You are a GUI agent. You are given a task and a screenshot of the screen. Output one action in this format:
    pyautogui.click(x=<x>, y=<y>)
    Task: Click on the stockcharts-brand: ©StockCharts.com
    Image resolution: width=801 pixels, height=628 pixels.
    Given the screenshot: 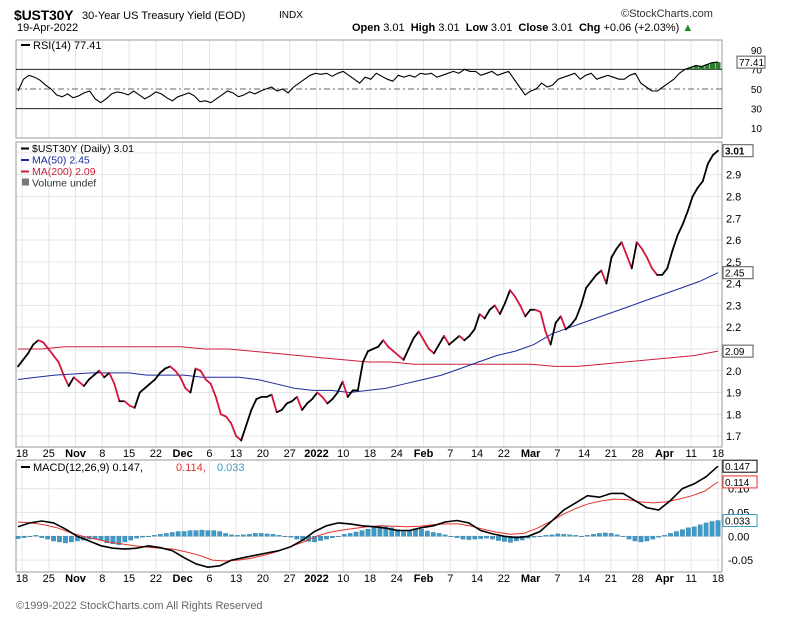 What is the action you would take?
    pyautogui.click(x=667, y=14)
    